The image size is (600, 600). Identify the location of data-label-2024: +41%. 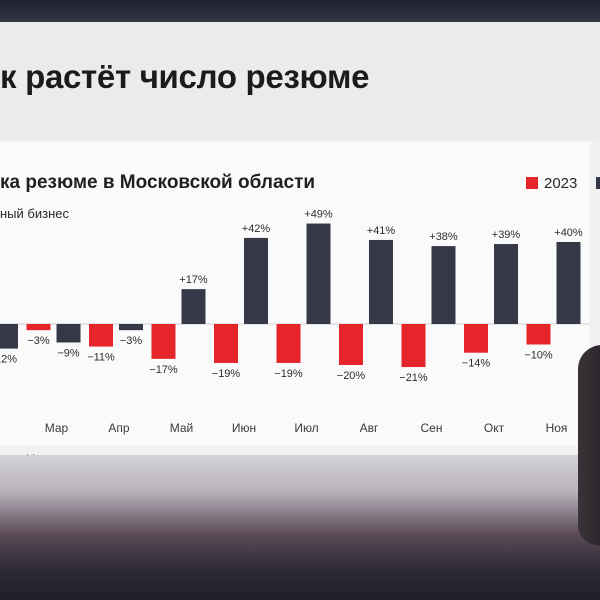
(381, 231).